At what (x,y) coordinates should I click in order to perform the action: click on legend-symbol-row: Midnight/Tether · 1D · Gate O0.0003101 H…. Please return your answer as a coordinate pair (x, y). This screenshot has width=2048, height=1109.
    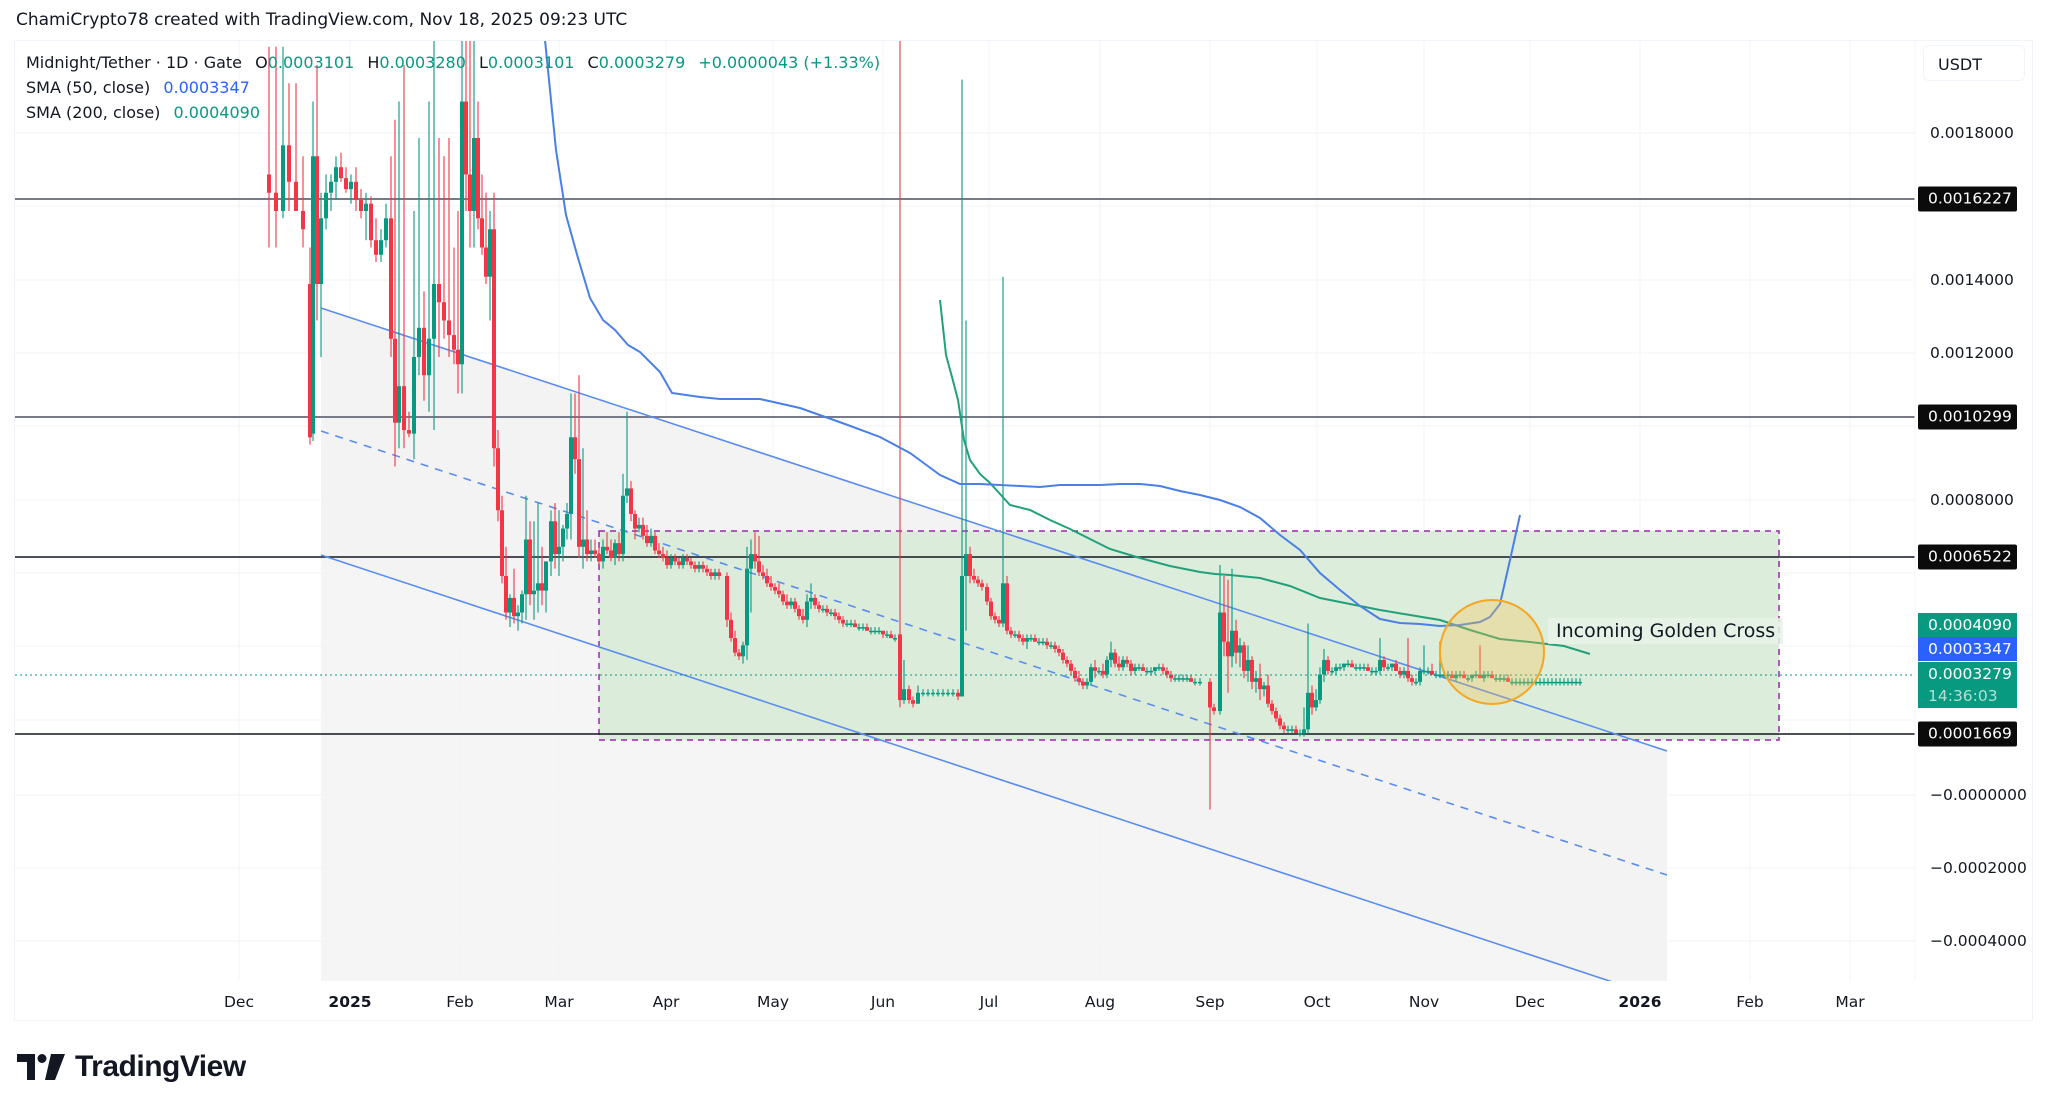
    Looking at the image, I should click on (453, 62).